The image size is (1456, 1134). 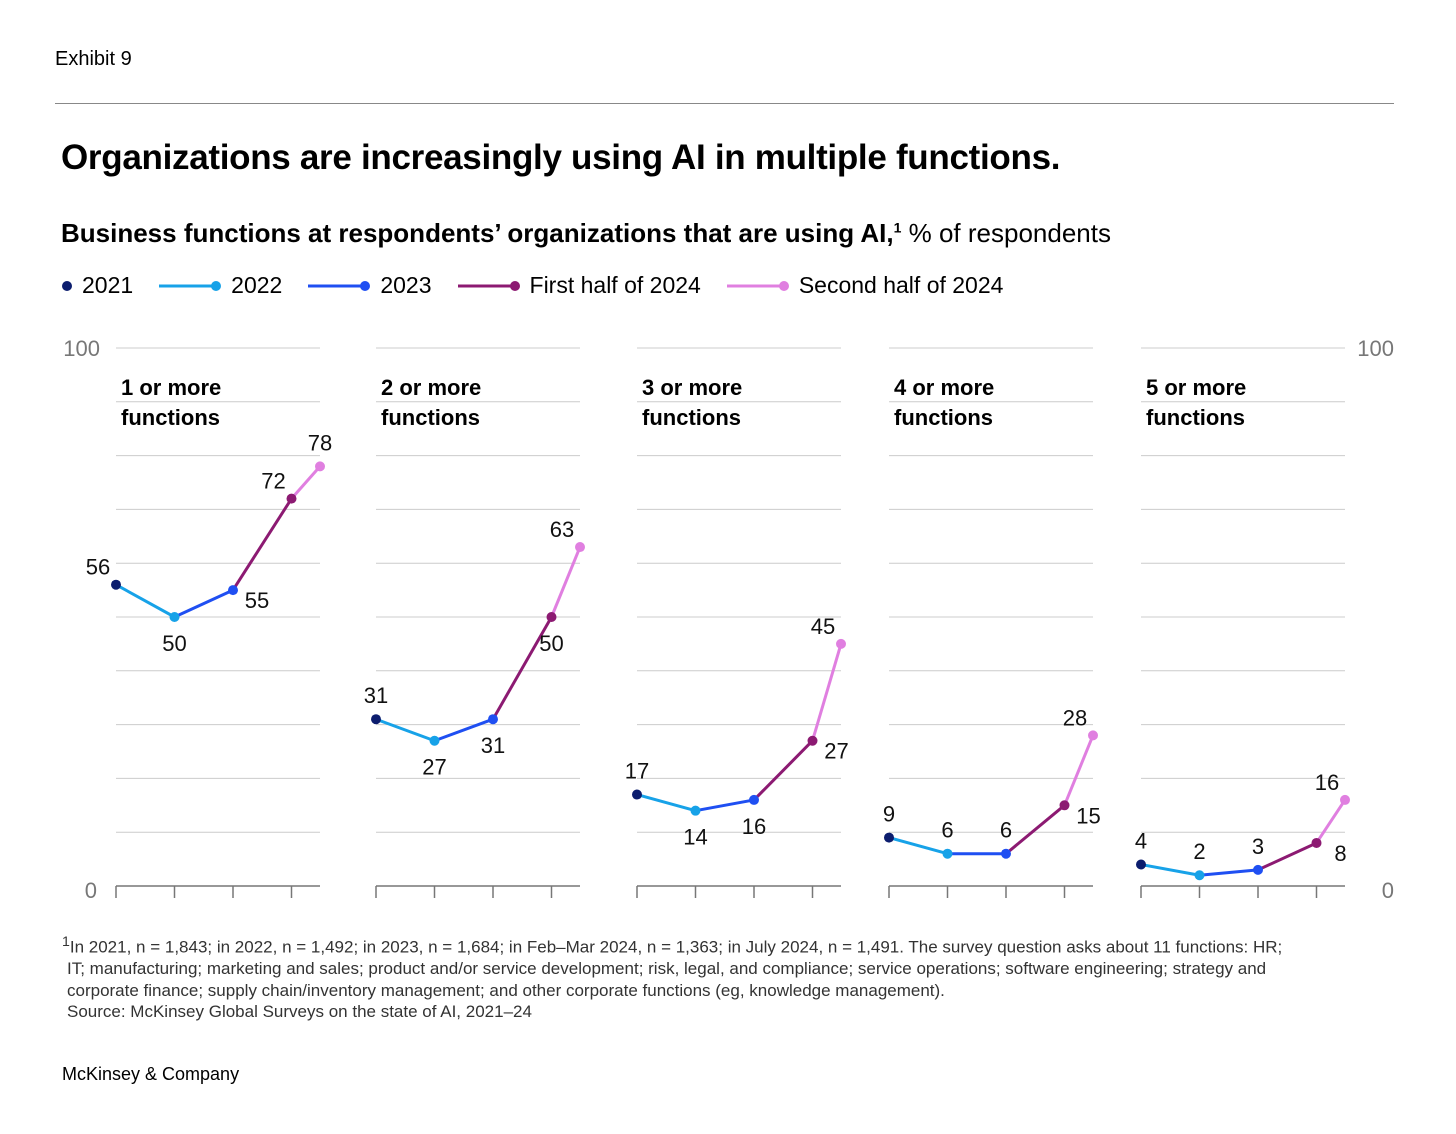 What do you see at coordinates (823, 626) in the screenshot?
I see `data-label: 45` at bounding box center [823, 626].